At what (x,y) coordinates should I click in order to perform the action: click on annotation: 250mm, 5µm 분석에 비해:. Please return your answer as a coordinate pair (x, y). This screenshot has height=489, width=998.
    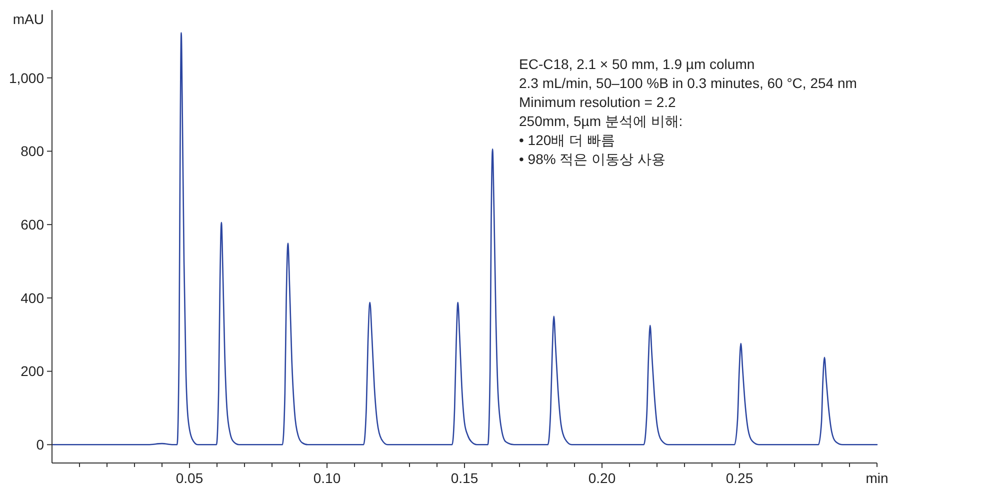
    Looking at the image, I should click on (601, 121).